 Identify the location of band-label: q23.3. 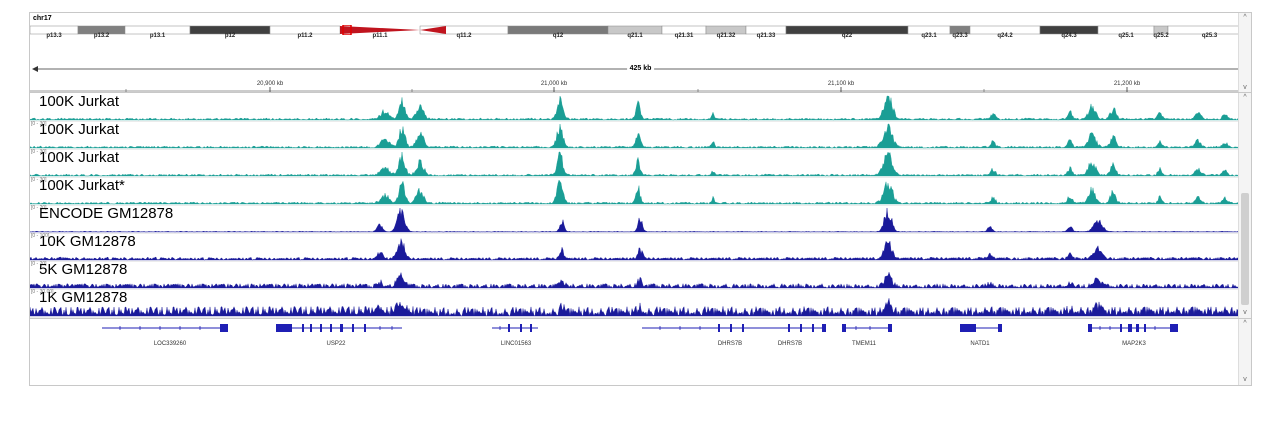
(960, 36).